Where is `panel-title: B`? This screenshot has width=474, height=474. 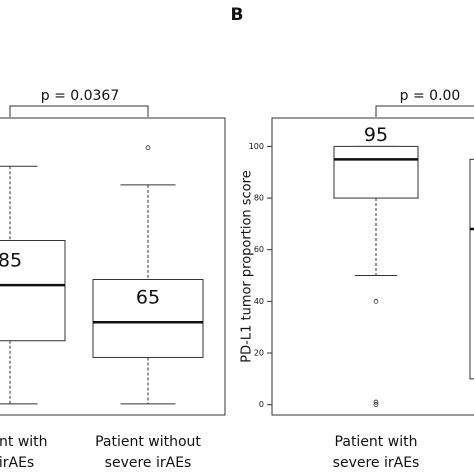 panel-title: B is located at coordinates (237, 15).